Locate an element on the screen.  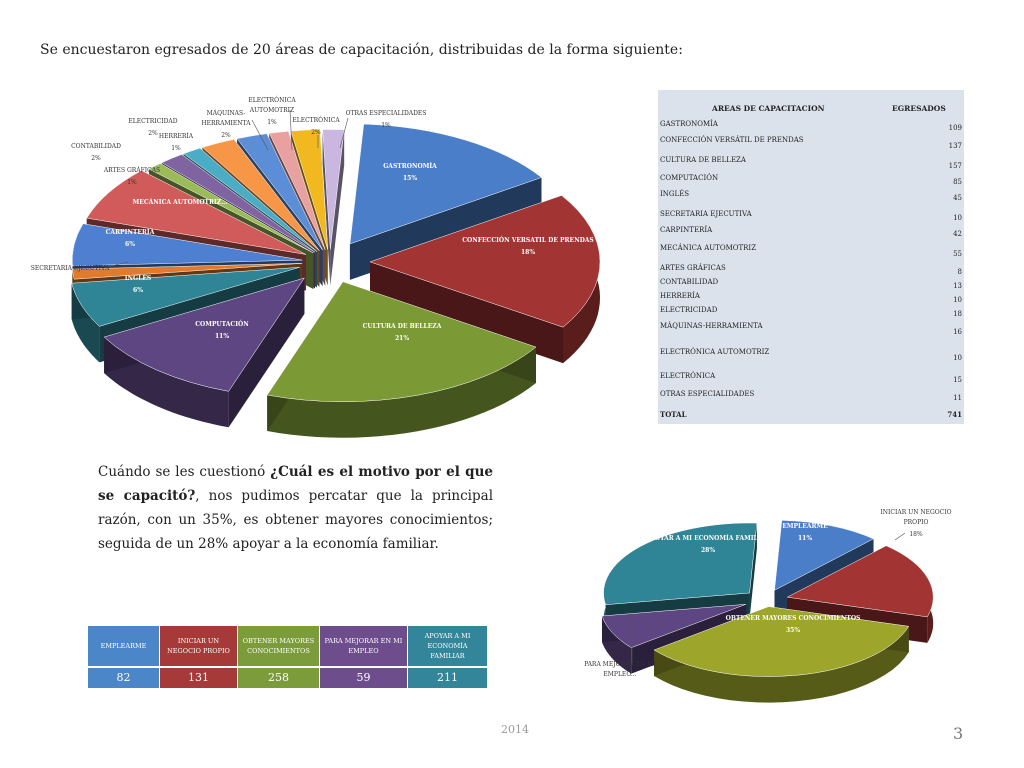
areas-table-row-value: 16 is located at coordinates (957, 332).